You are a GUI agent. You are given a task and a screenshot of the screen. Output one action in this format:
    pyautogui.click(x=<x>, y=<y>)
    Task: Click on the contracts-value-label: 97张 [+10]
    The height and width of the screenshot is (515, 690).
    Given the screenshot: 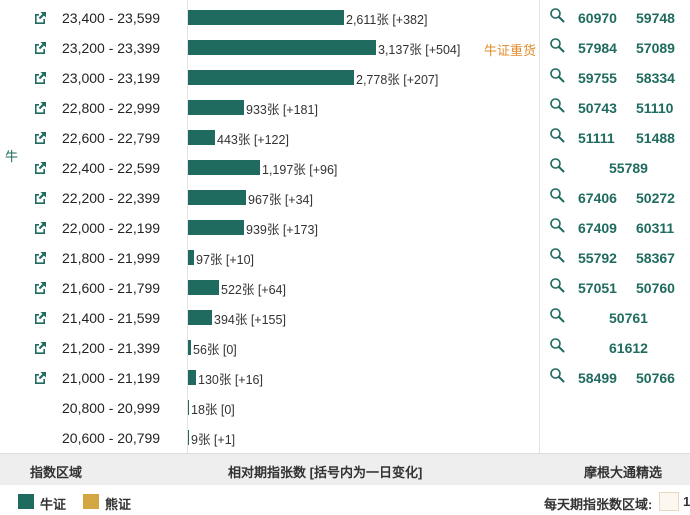 What is the action you would take?
    pyautogui.click(x=225, y=260)
    